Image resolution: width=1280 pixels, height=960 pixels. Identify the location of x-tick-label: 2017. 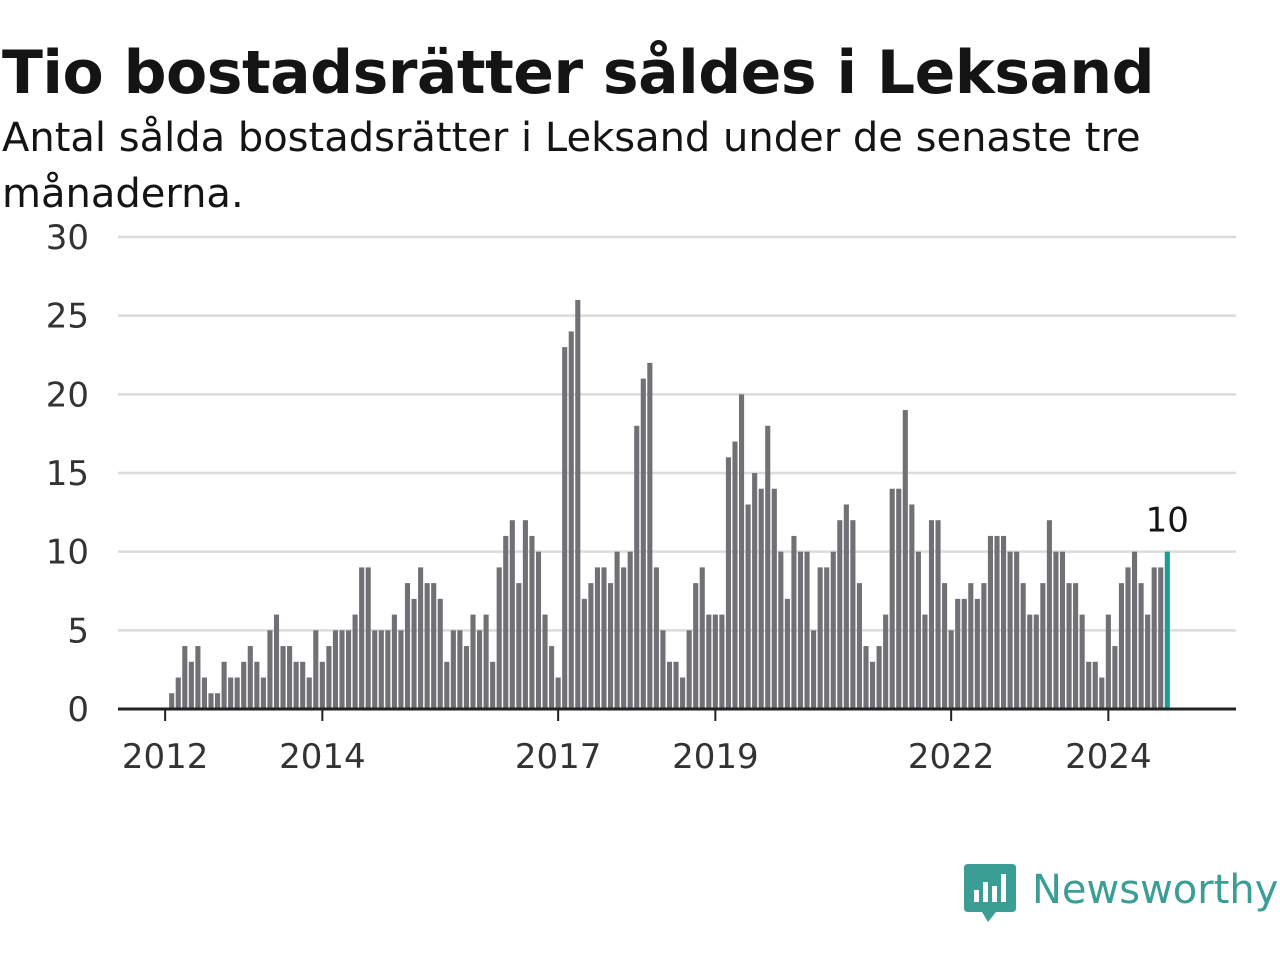
(558, 757).